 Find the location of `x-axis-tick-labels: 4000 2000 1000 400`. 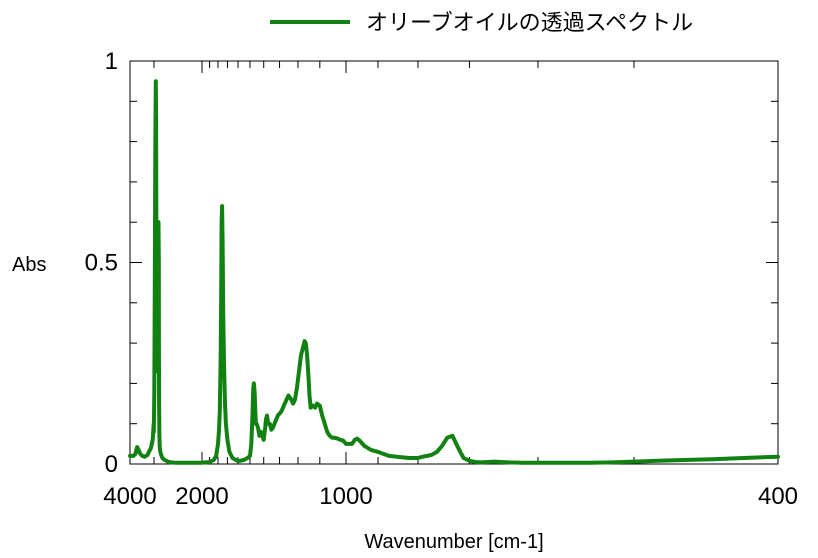

x-axis-tick-labels: 4000 2000 1000 400 is located at coordinates (450, 496).